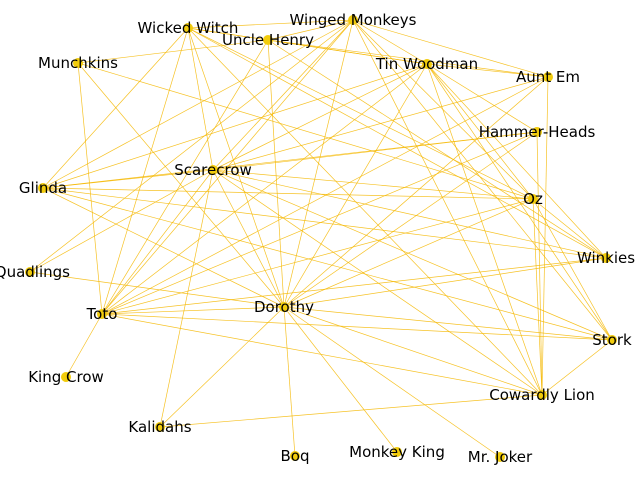 Image resolution: width=640 pixels, height=480 pixels. What do you see at coordinates (539, 263) in the screenshot?
I see `edge-hammer-heads-cowardly-lion` at bounding box center [539, 263].